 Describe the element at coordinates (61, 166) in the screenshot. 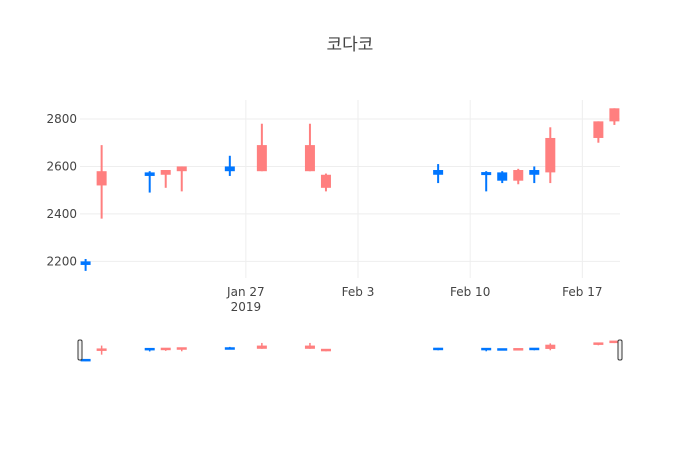

I see `y-tick-label: 2600` at that location.